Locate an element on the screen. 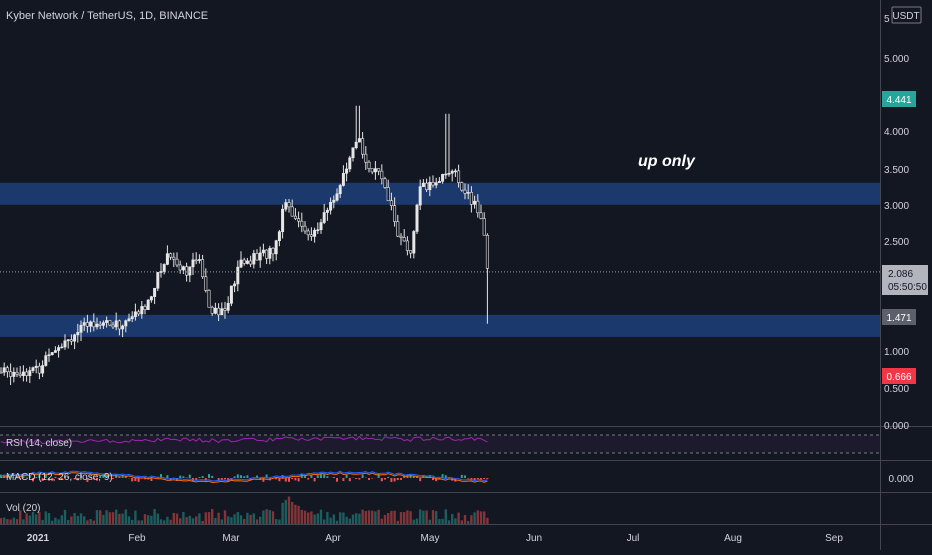 This screenshot has width=932, height=555. symbol-title: Kyber Network / TetherUS, 1D, BINANCE is located at coordinates (107, 16).